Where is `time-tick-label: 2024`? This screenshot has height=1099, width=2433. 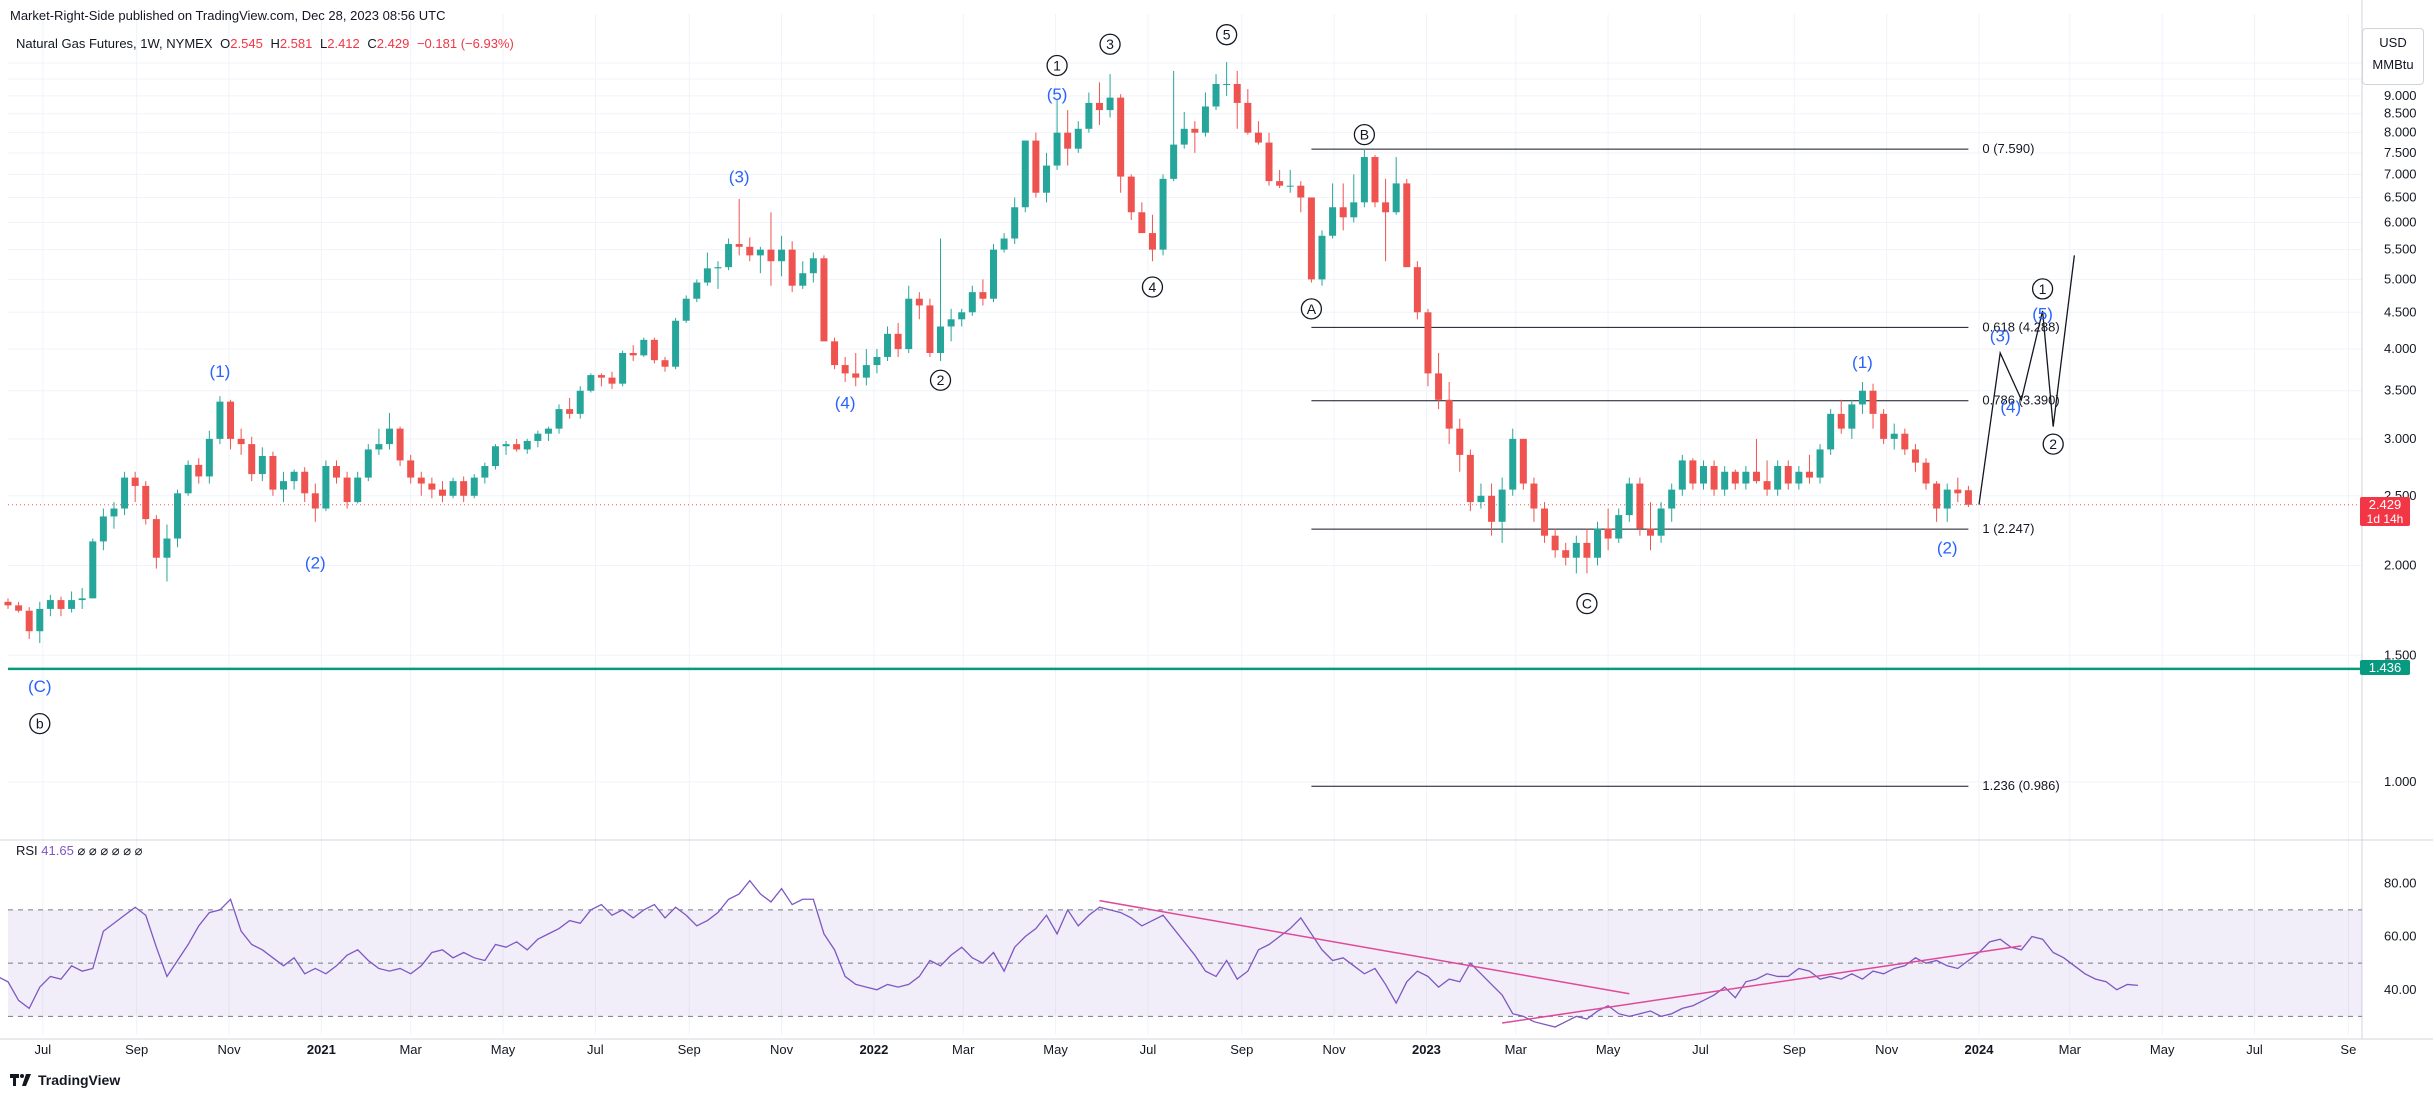
time-tick-label: 2024 is located at coordinates (1980, 1049).